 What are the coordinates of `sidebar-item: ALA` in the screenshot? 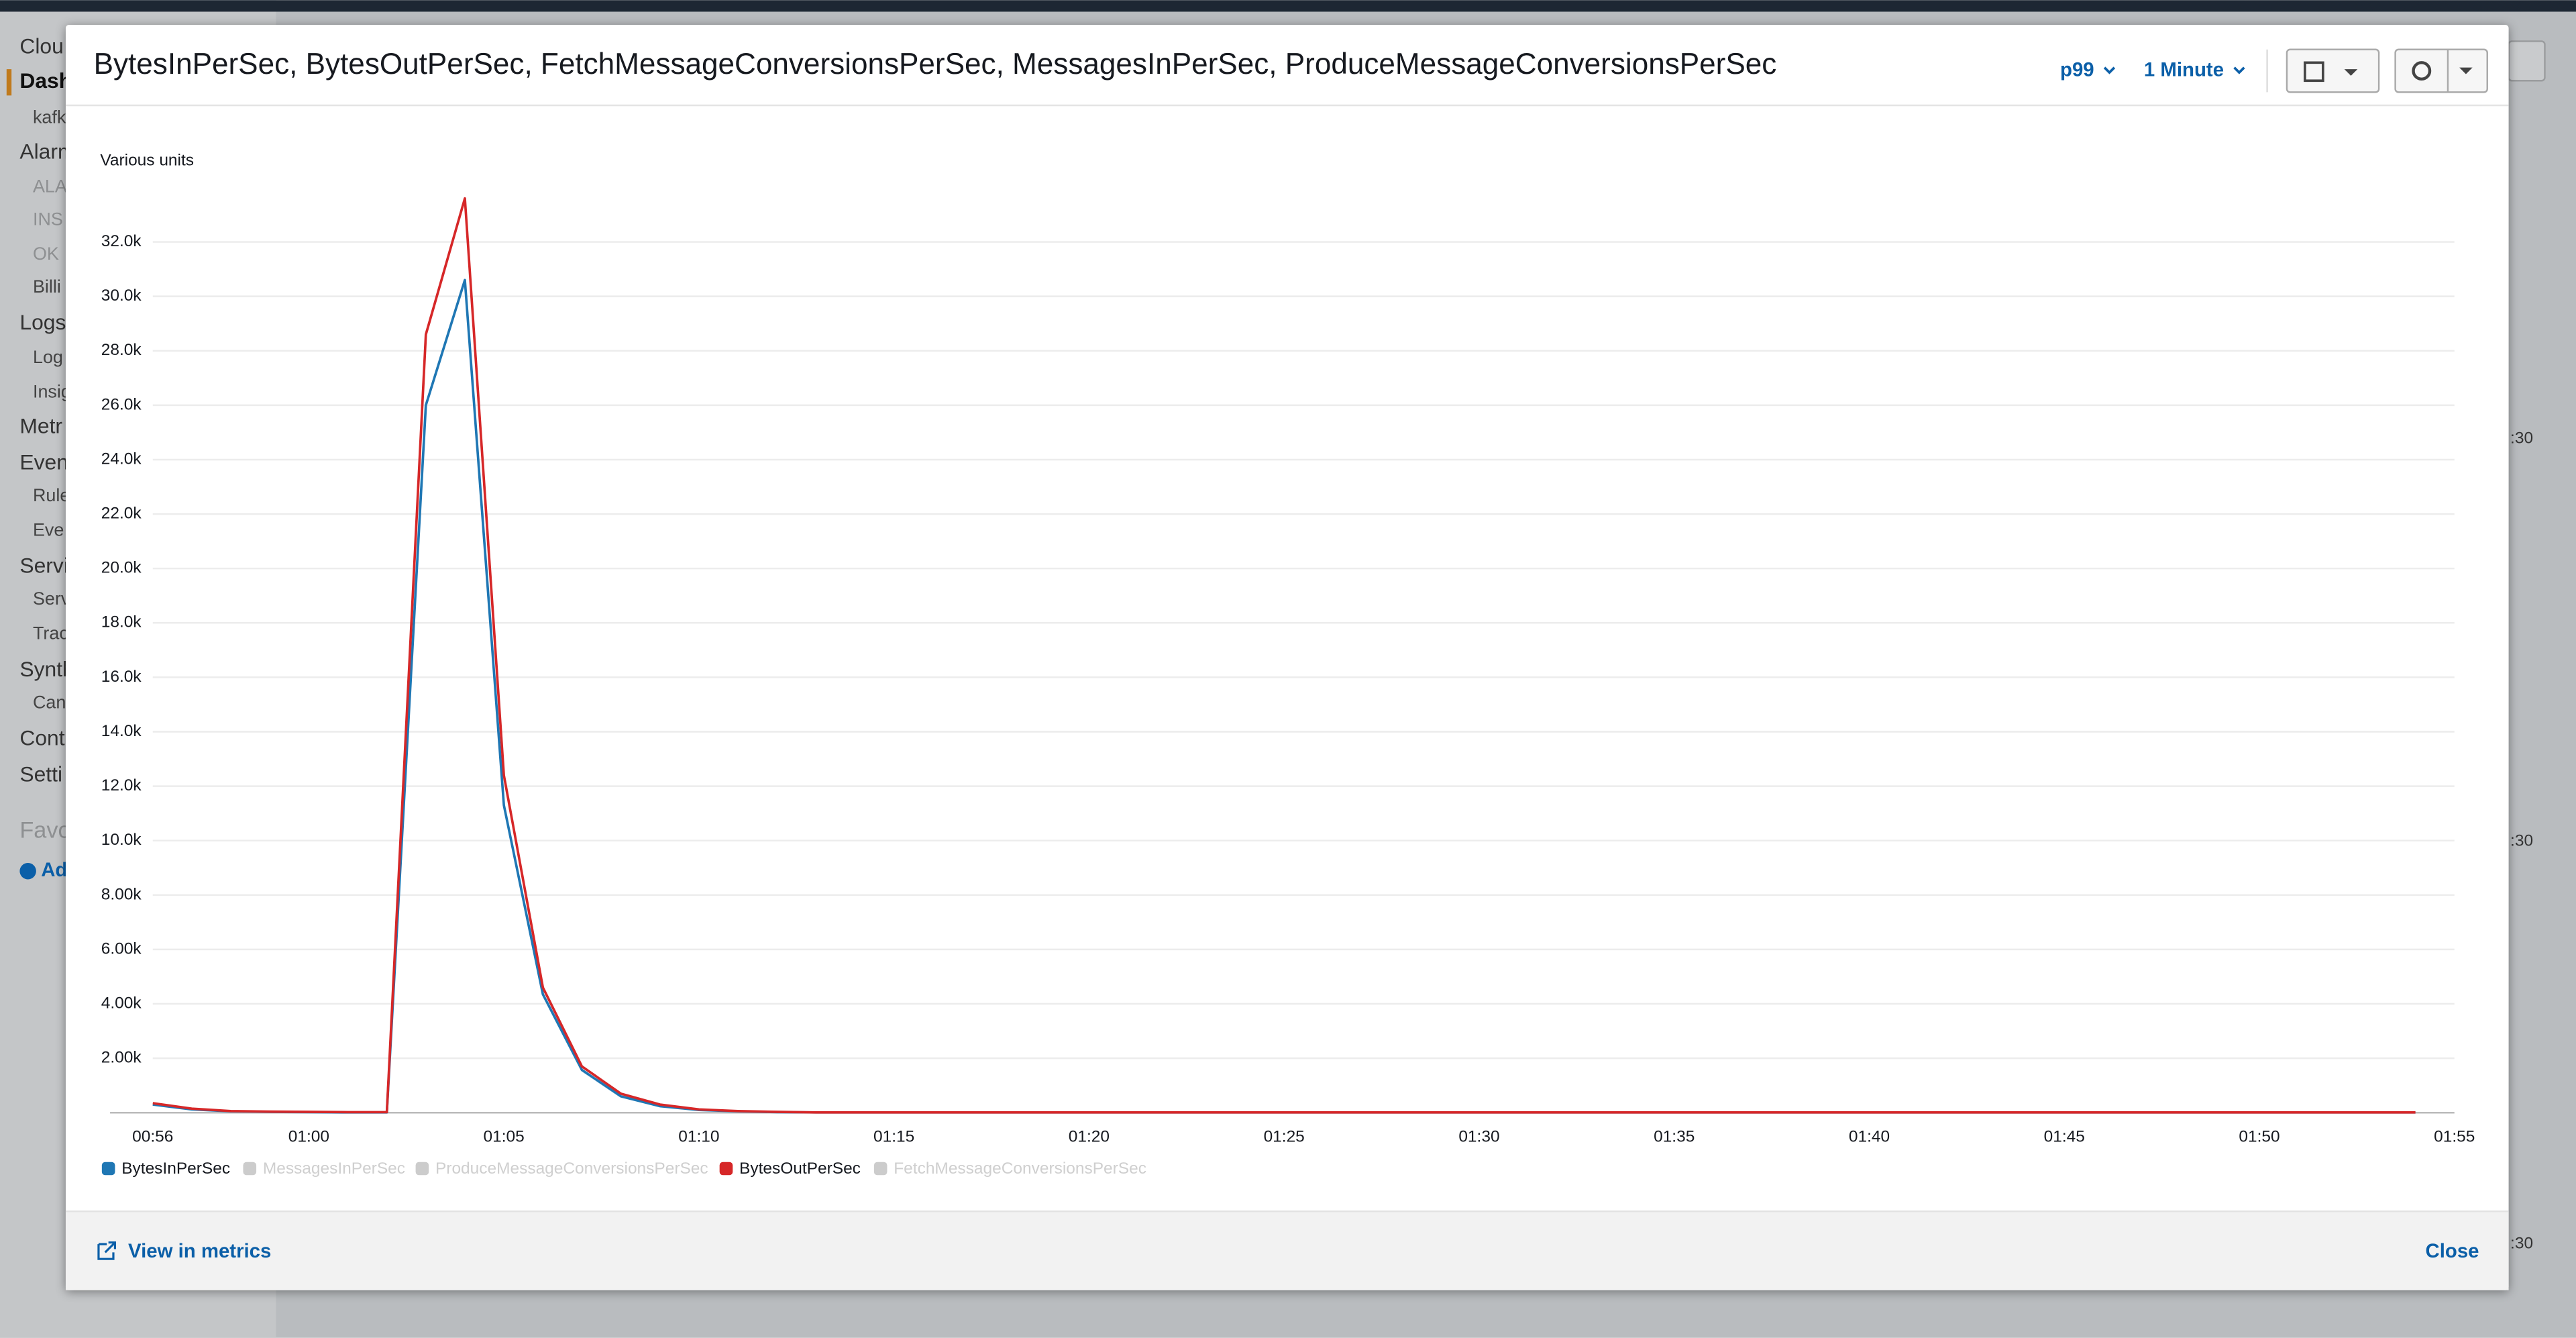 It's located at (50, 186).